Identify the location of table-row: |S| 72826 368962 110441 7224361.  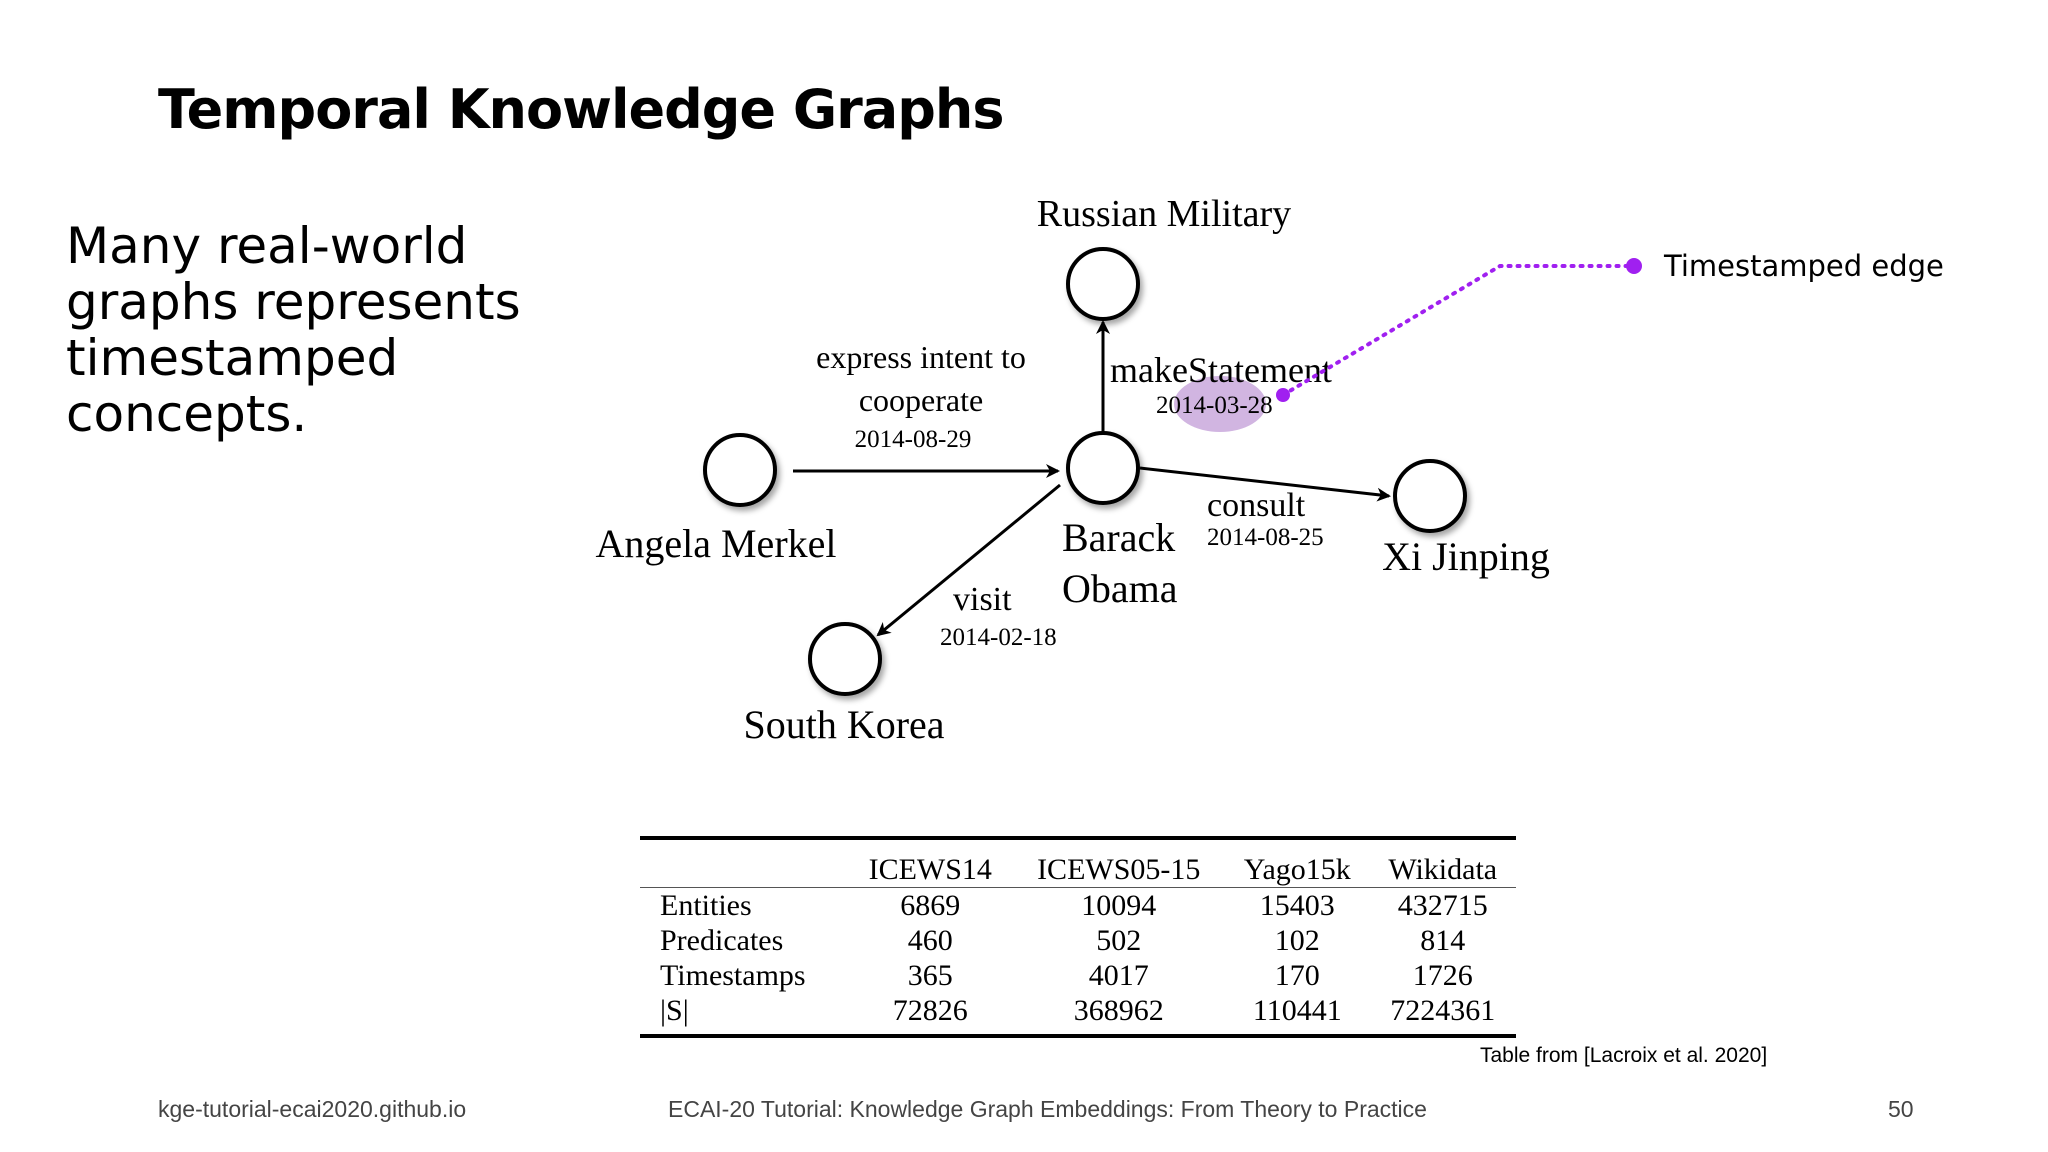
(1078, 1014).